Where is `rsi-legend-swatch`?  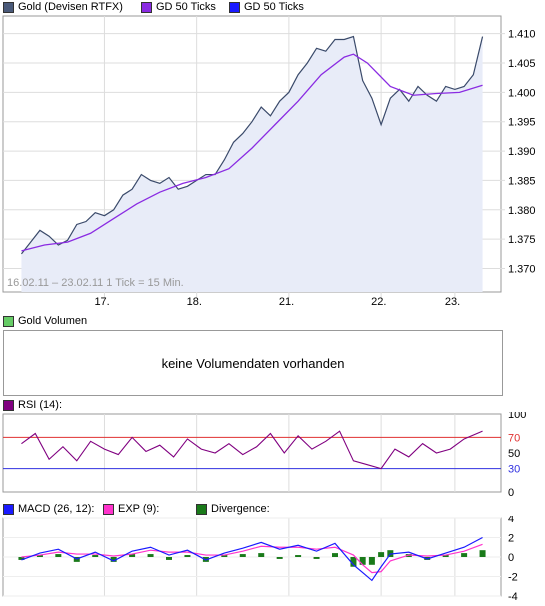 rsi-legend-swatch is located at coordinates (8, 405).